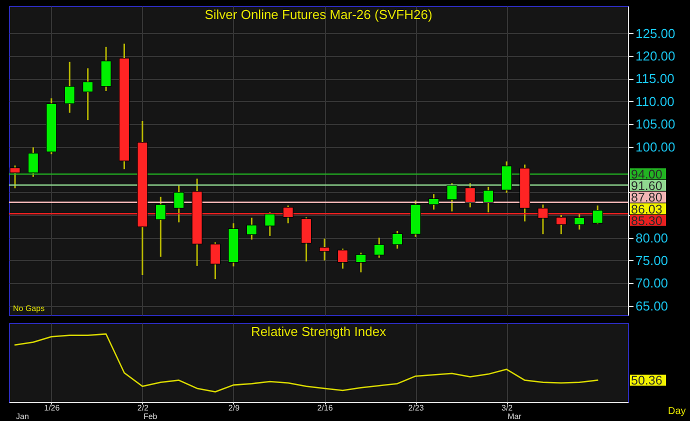 Image resolution: width=690 pixels, height=421 pixels. What do you see at coordinates (646, 185) in the screenshot?
I see `ref-line-label: 91.60` at bounding box center [646, 185].